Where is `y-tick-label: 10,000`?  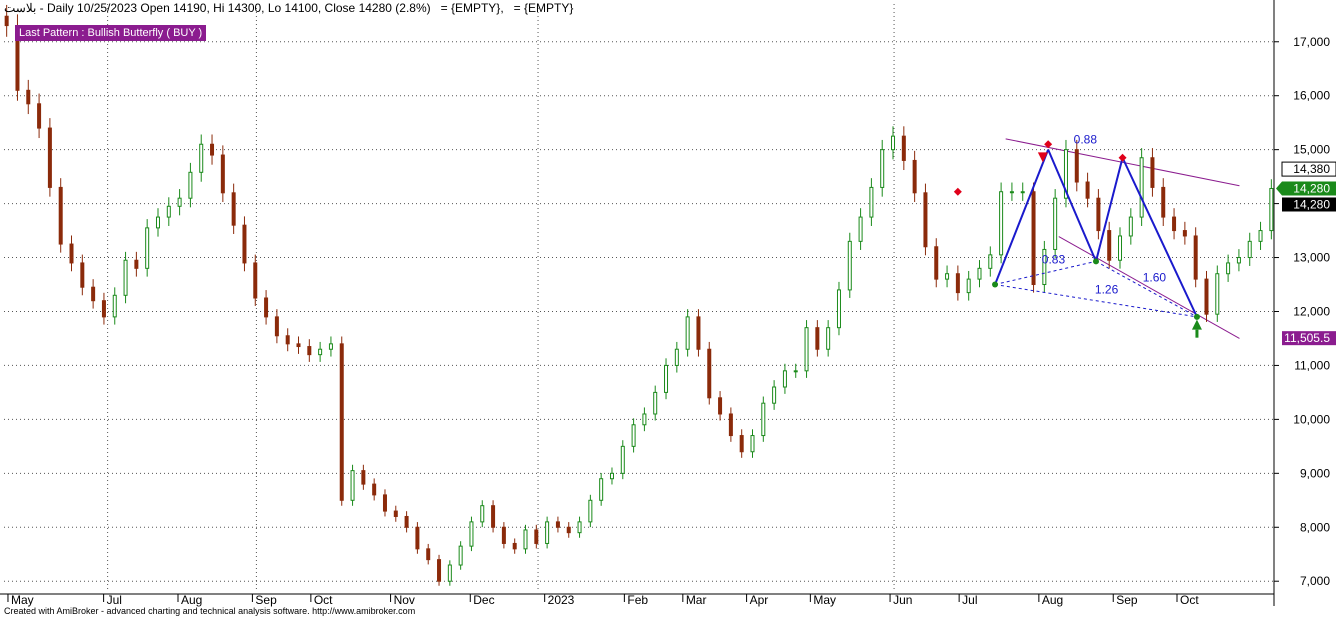 y-tick-label: 10,000 is located at coordinates (1311, 419).